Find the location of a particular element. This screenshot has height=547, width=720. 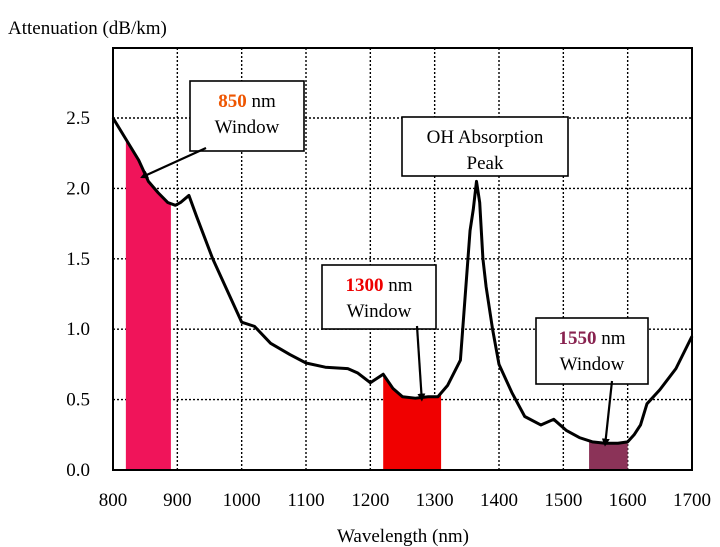

x-tick-label: 1200 is located at coordinates (370, 500).